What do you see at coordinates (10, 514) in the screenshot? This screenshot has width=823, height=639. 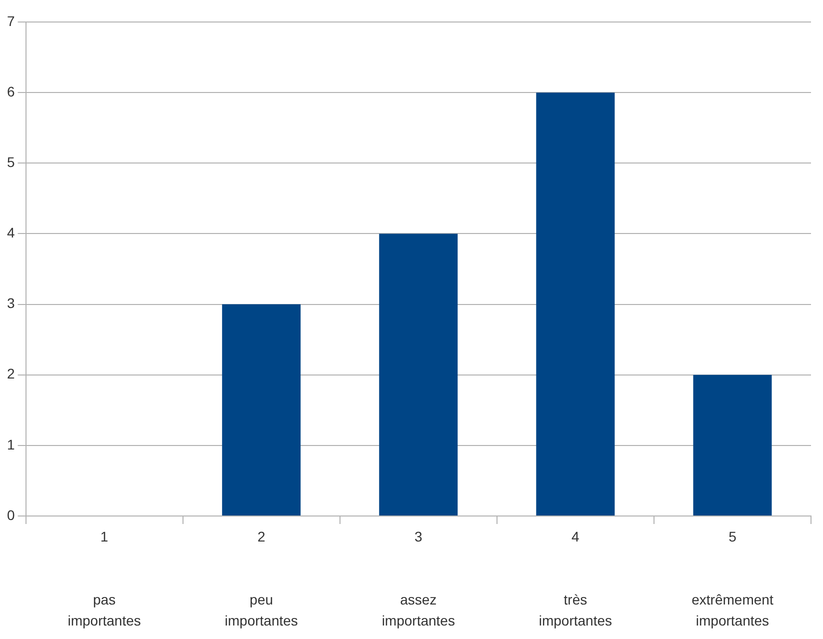 I see `y-tick-label: 0` at bounding box center [10, 514].